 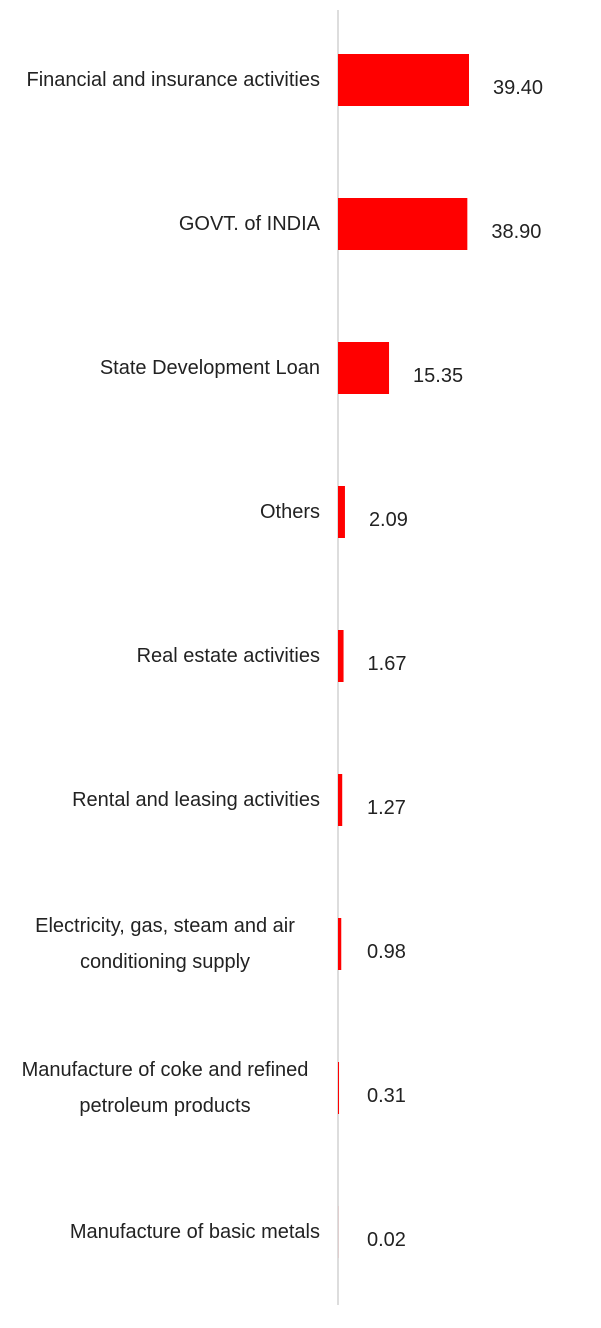 What do you see at coordinates (194, 1232) in the screenshot?
I see `category-label-text: Manufacture of basic metals` at bounding box center [194, 1232].